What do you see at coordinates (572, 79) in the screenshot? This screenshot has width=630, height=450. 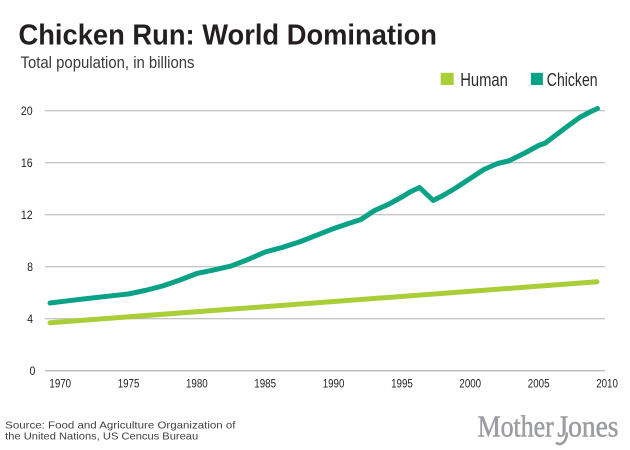 I see `svg-text: Chicken` at bounding box center [572, 79].